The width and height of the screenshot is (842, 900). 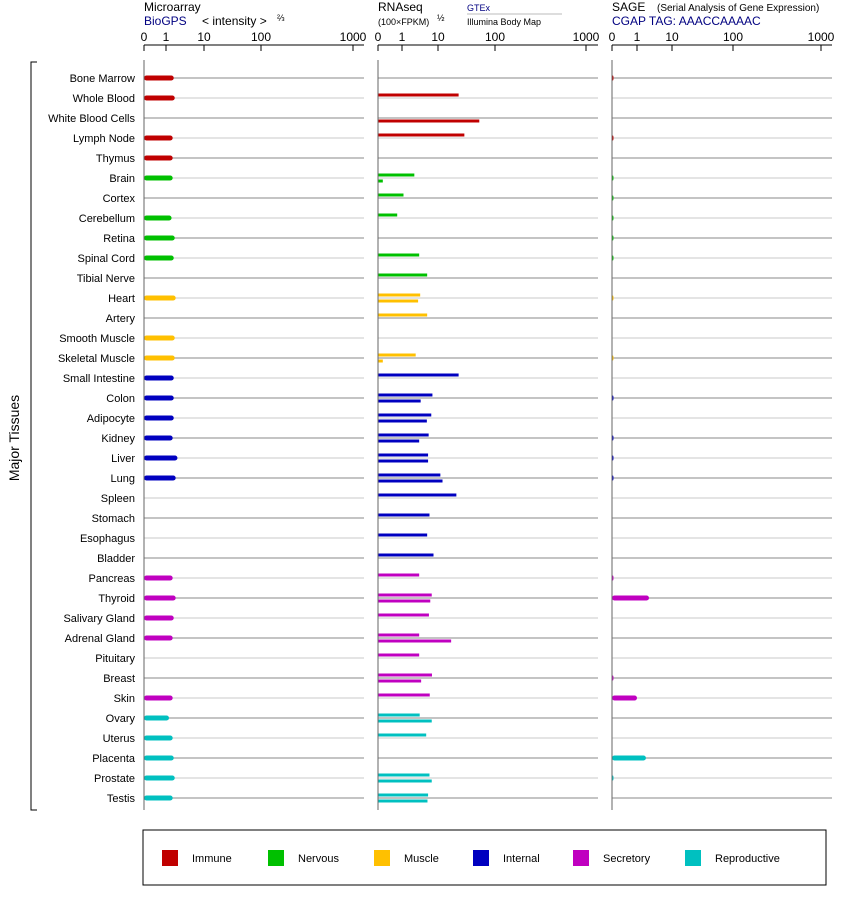 I want to click on tissue-label-white-blood-cells: White Blood Cells, so click(x=91, y=119).